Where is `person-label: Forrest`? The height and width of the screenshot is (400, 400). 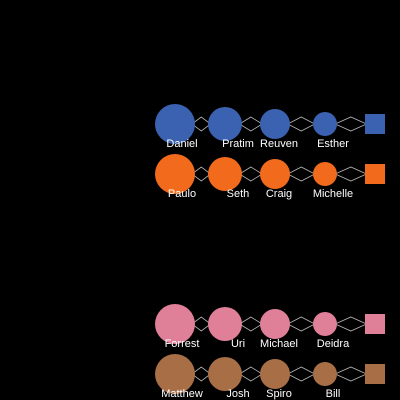 person-label: Forrest is located at coordinates (182, 344).